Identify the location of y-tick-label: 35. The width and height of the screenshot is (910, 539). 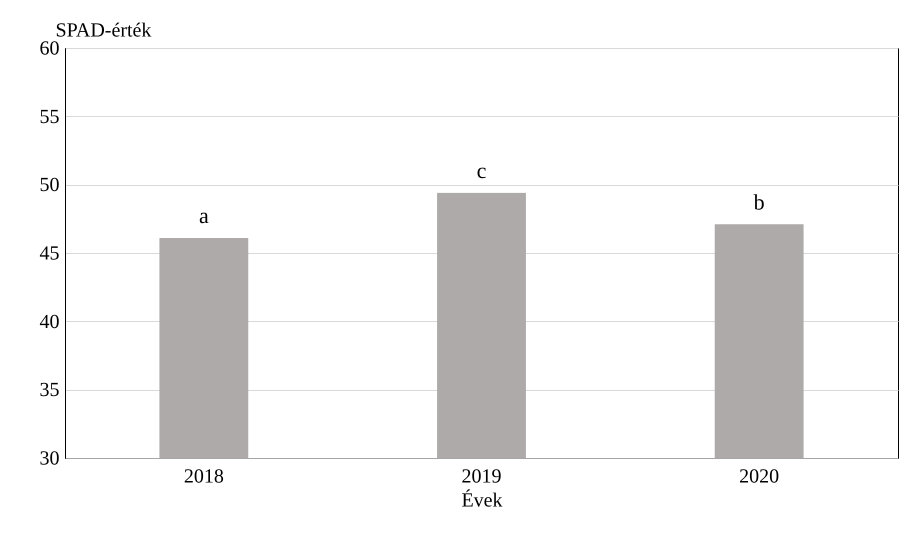
(50, 390).